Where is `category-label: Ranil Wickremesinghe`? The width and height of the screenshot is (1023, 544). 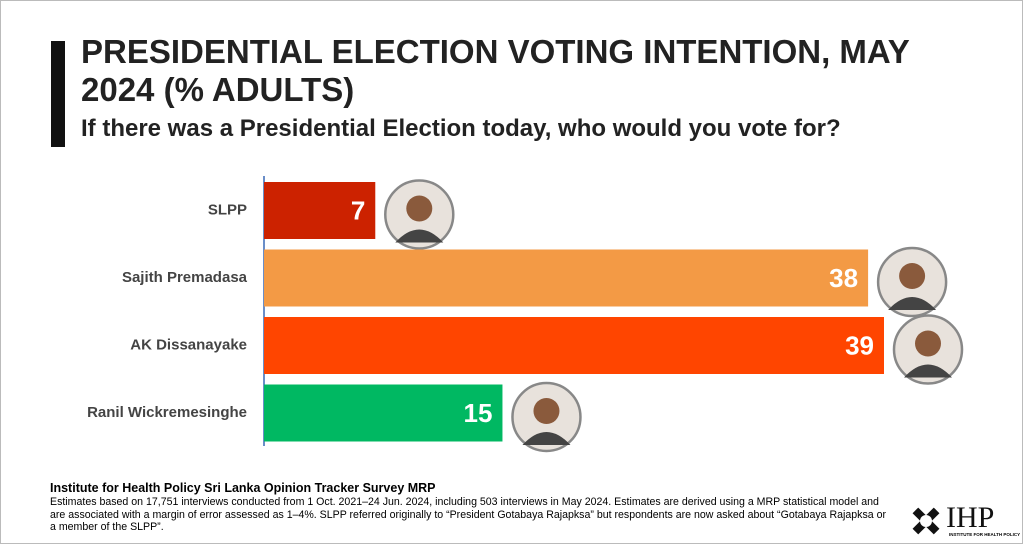 category-label: Ranil Wickremesinghe is located at coordinates (167, 412).